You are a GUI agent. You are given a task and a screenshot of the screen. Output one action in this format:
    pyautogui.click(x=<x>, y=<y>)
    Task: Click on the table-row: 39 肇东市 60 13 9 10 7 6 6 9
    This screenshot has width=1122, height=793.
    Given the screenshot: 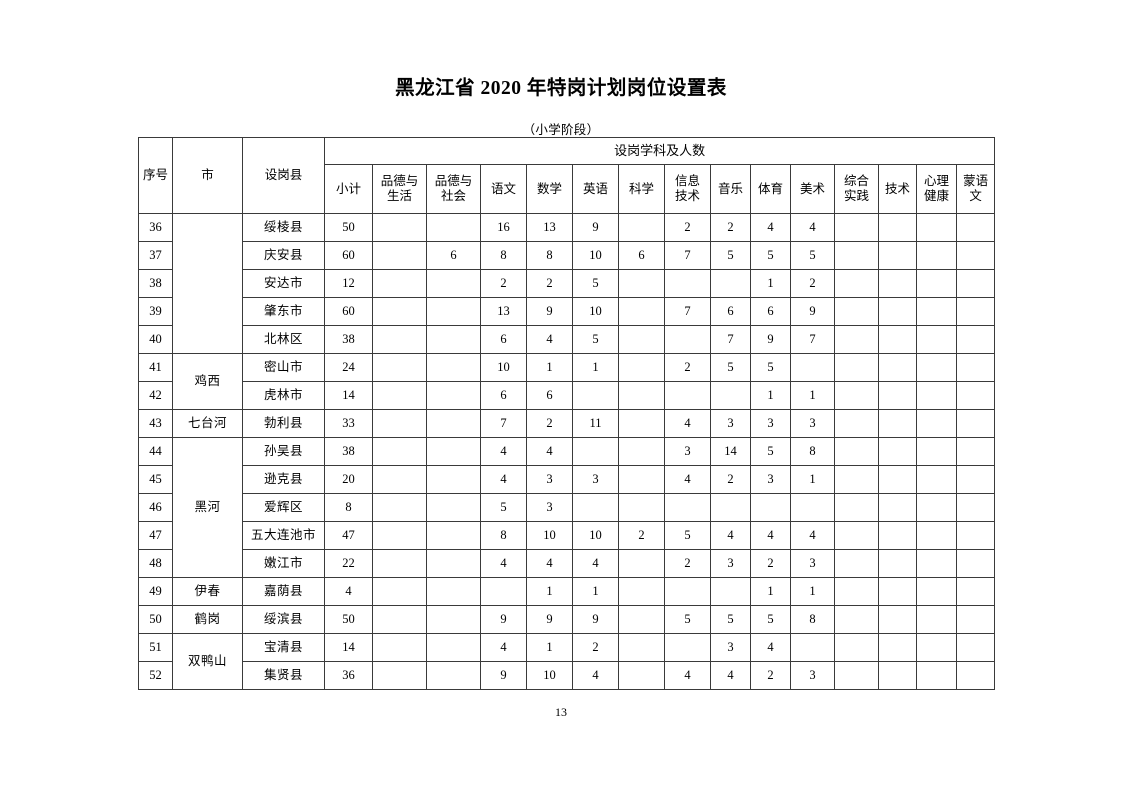 What is the action you would take?
    pyautogui.click(x=567, y=311)
    